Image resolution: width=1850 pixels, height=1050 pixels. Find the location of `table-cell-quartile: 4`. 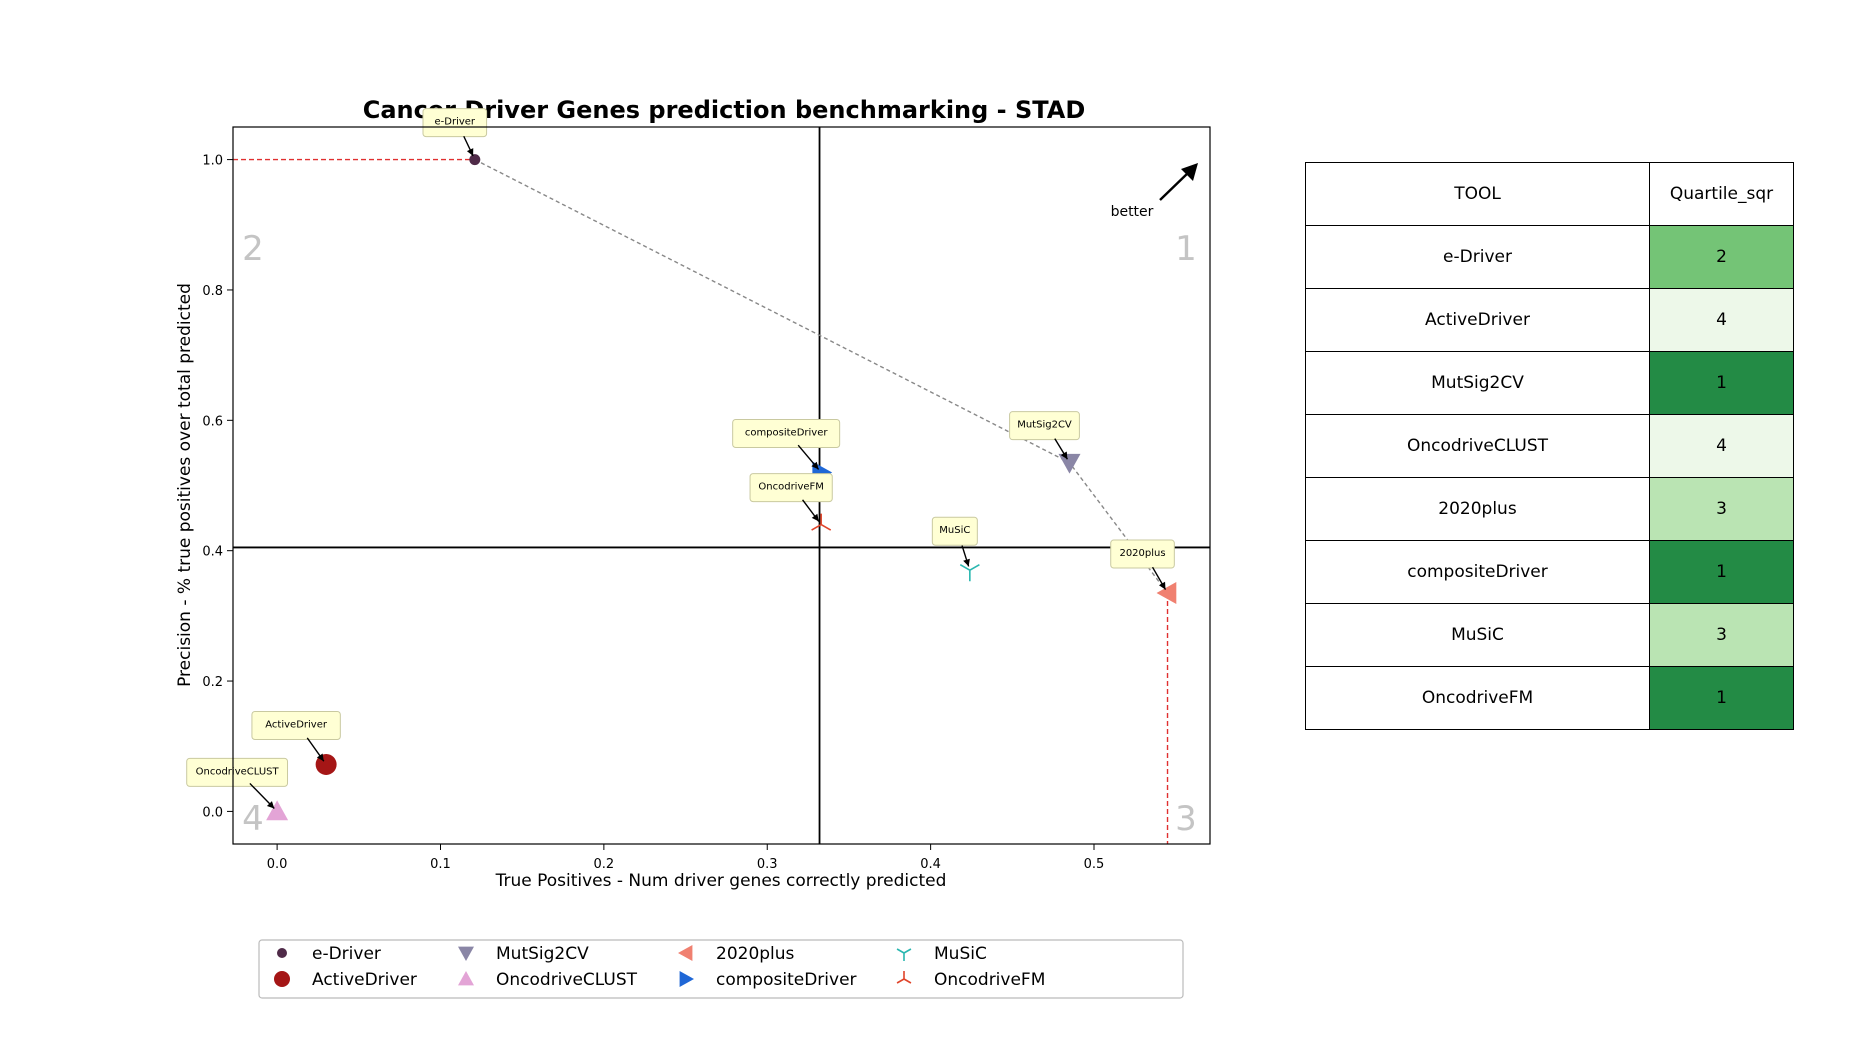

table-cell-quartile: 4 is located at coordinates (1721, 320).